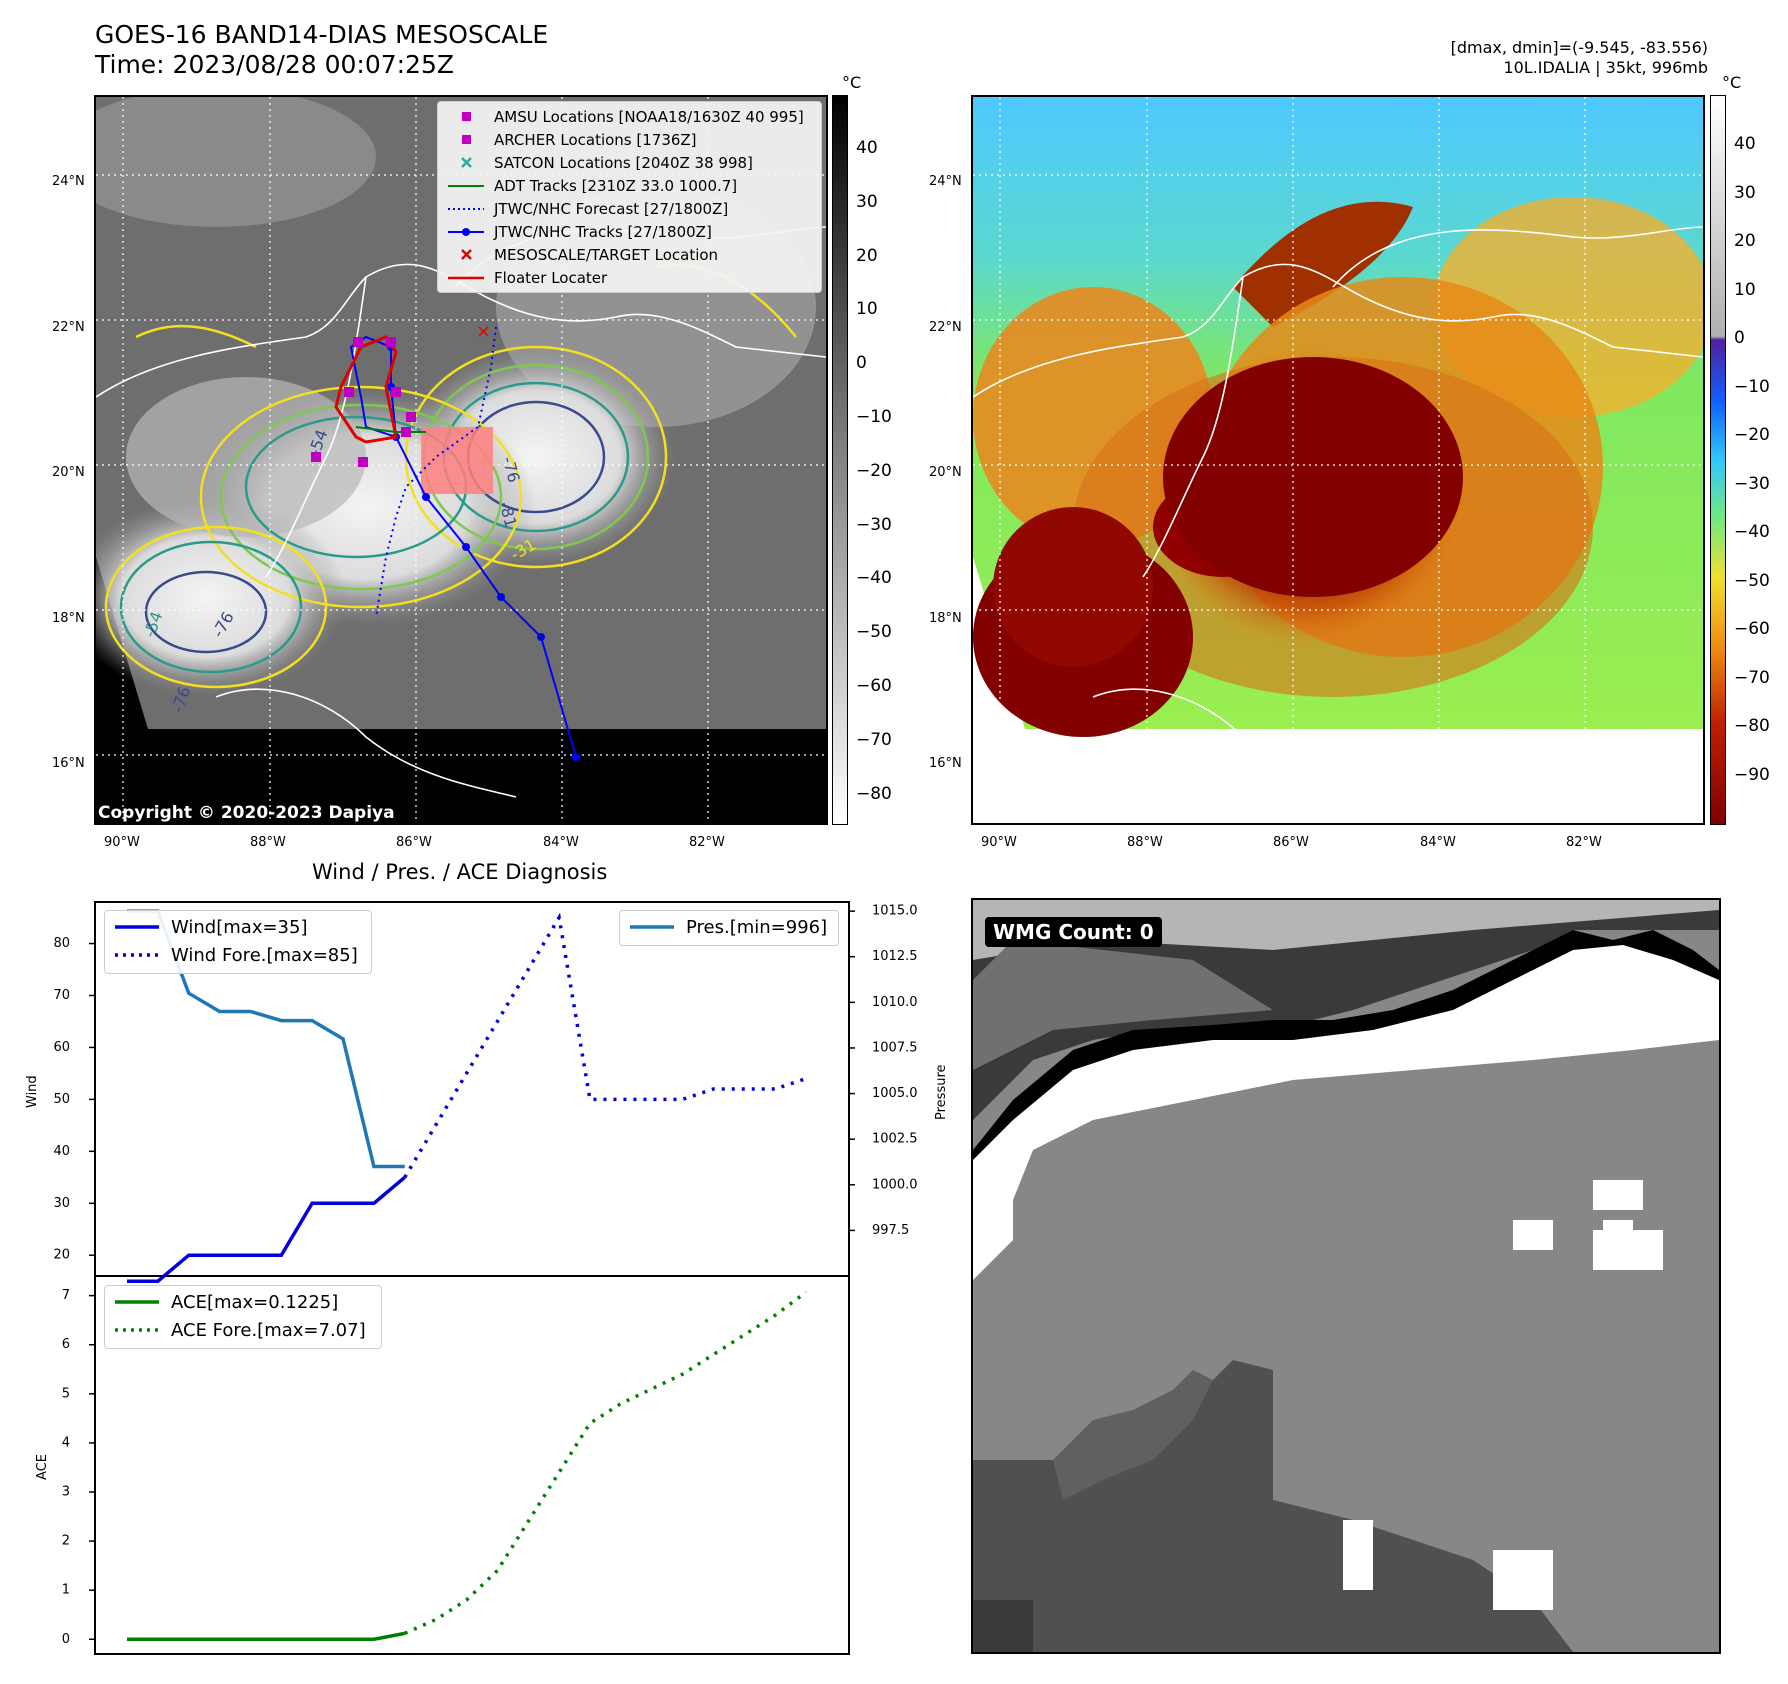  Describe the element at coordinates (436, 472) in the screenshot. I see `forecast-track` at that location.